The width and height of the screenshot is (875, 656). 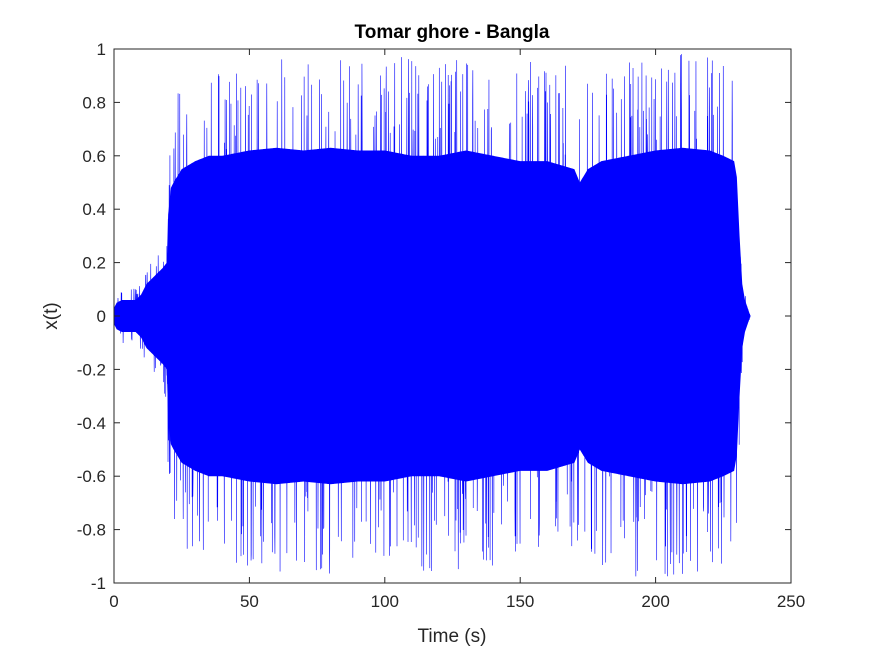 What do you see at coordinates (520, 601) in the screenshot?
I see `x-tick-label: 150` at bounding box center [520, 601].